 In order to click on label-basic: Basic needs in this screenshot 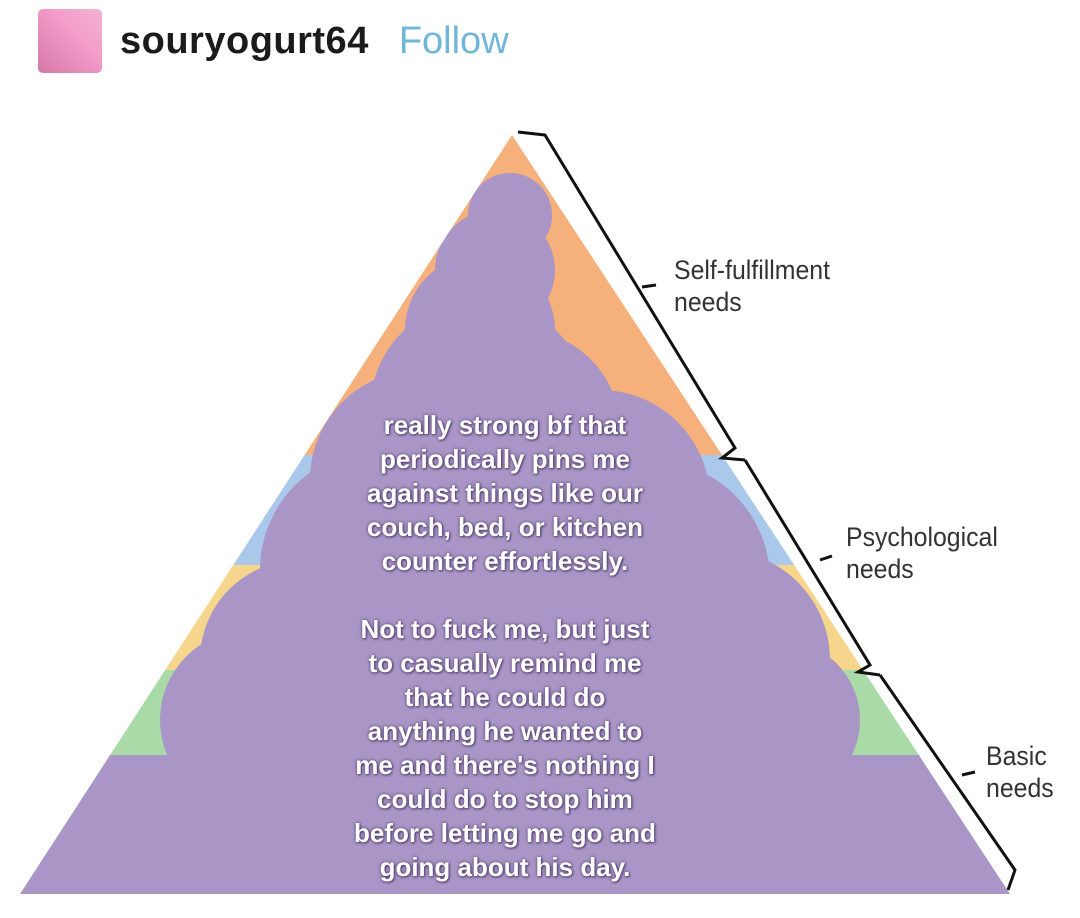, I will do `click(1020, 772)`.